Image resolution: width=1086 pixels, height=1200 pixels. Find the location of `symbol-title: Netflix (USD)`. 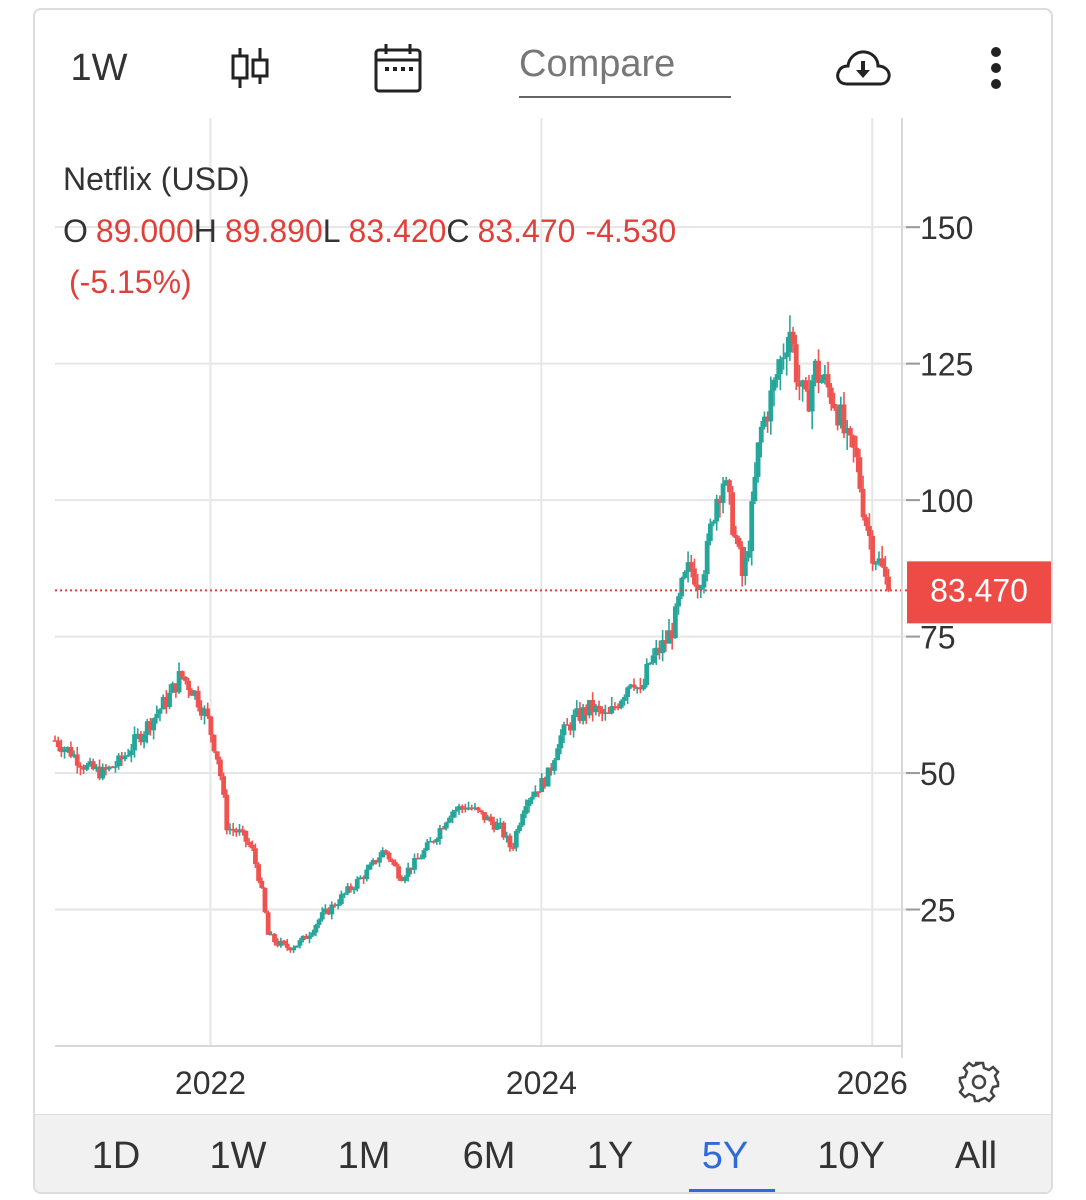

symbol-title: Netflix (USD) is located at coordinates (156, 179).